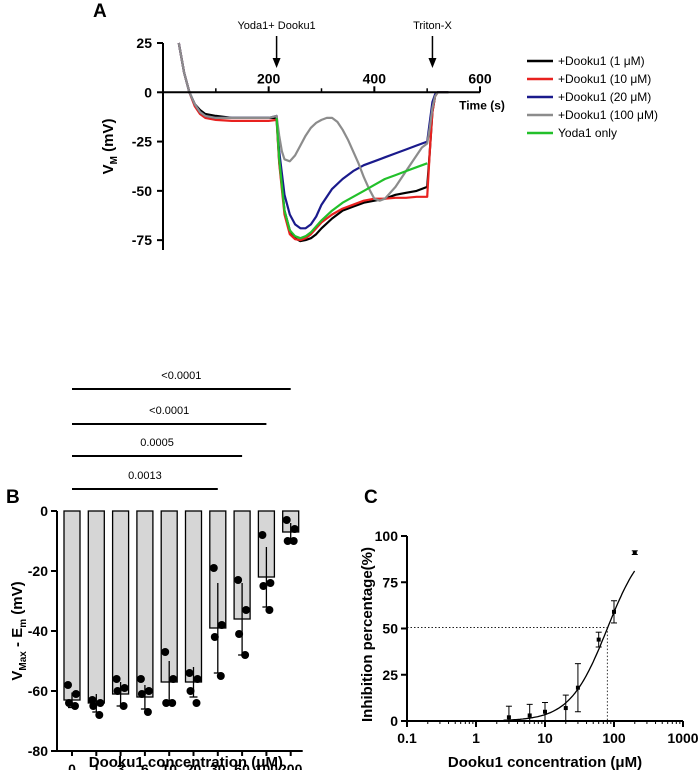 Image resolution: width=699 pixels, height=770 pixels. I want to click on legend-label-4: Yoda1 only, so click(587, 133).